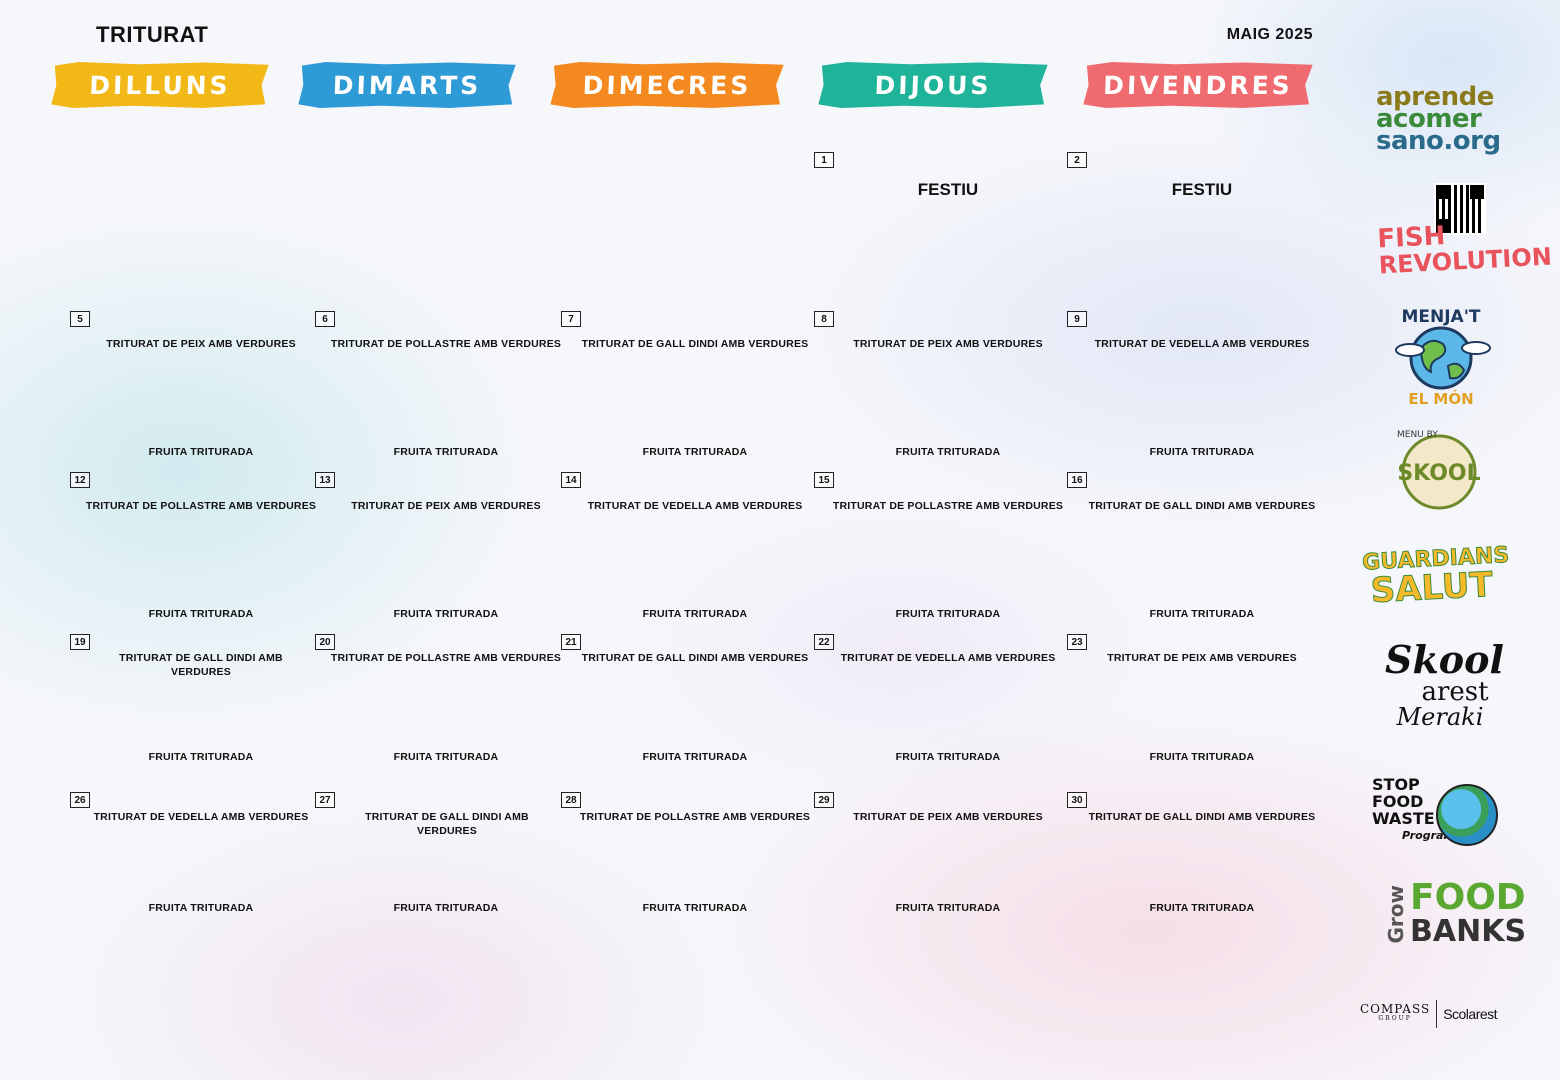 The image size is (1560, 1080). I want to click on day-number: 8, so click(824, 319).